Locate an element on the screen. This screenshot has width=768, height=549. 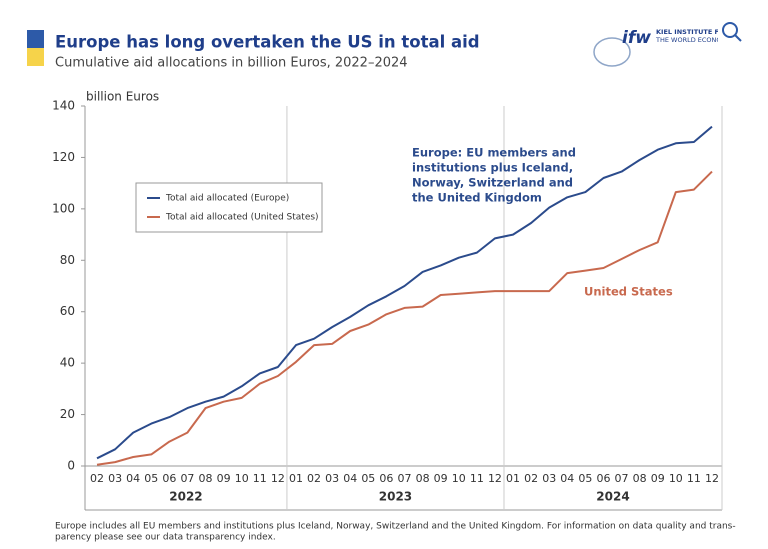
y-tick-label: 100 is located at coordinates (63, 208).